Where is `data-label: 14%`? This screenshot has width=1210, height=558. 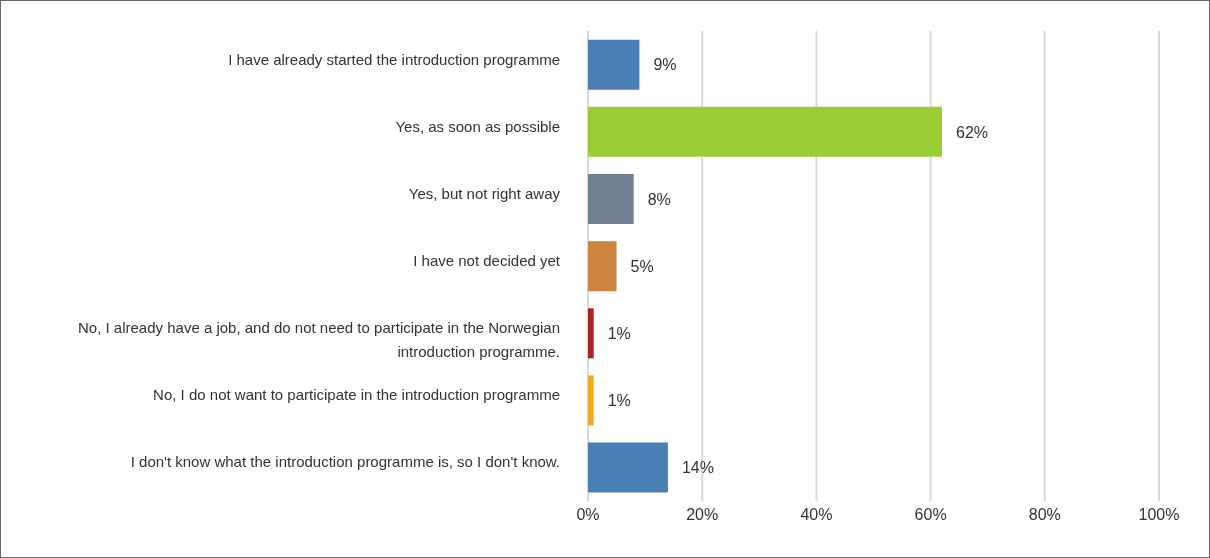
data-label: 14% is located at coordinates (697, 468).